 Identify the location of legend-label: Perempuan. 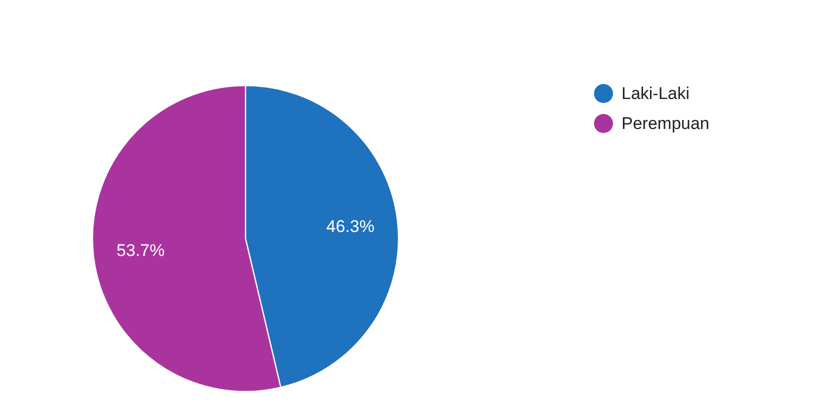
(666, 123).